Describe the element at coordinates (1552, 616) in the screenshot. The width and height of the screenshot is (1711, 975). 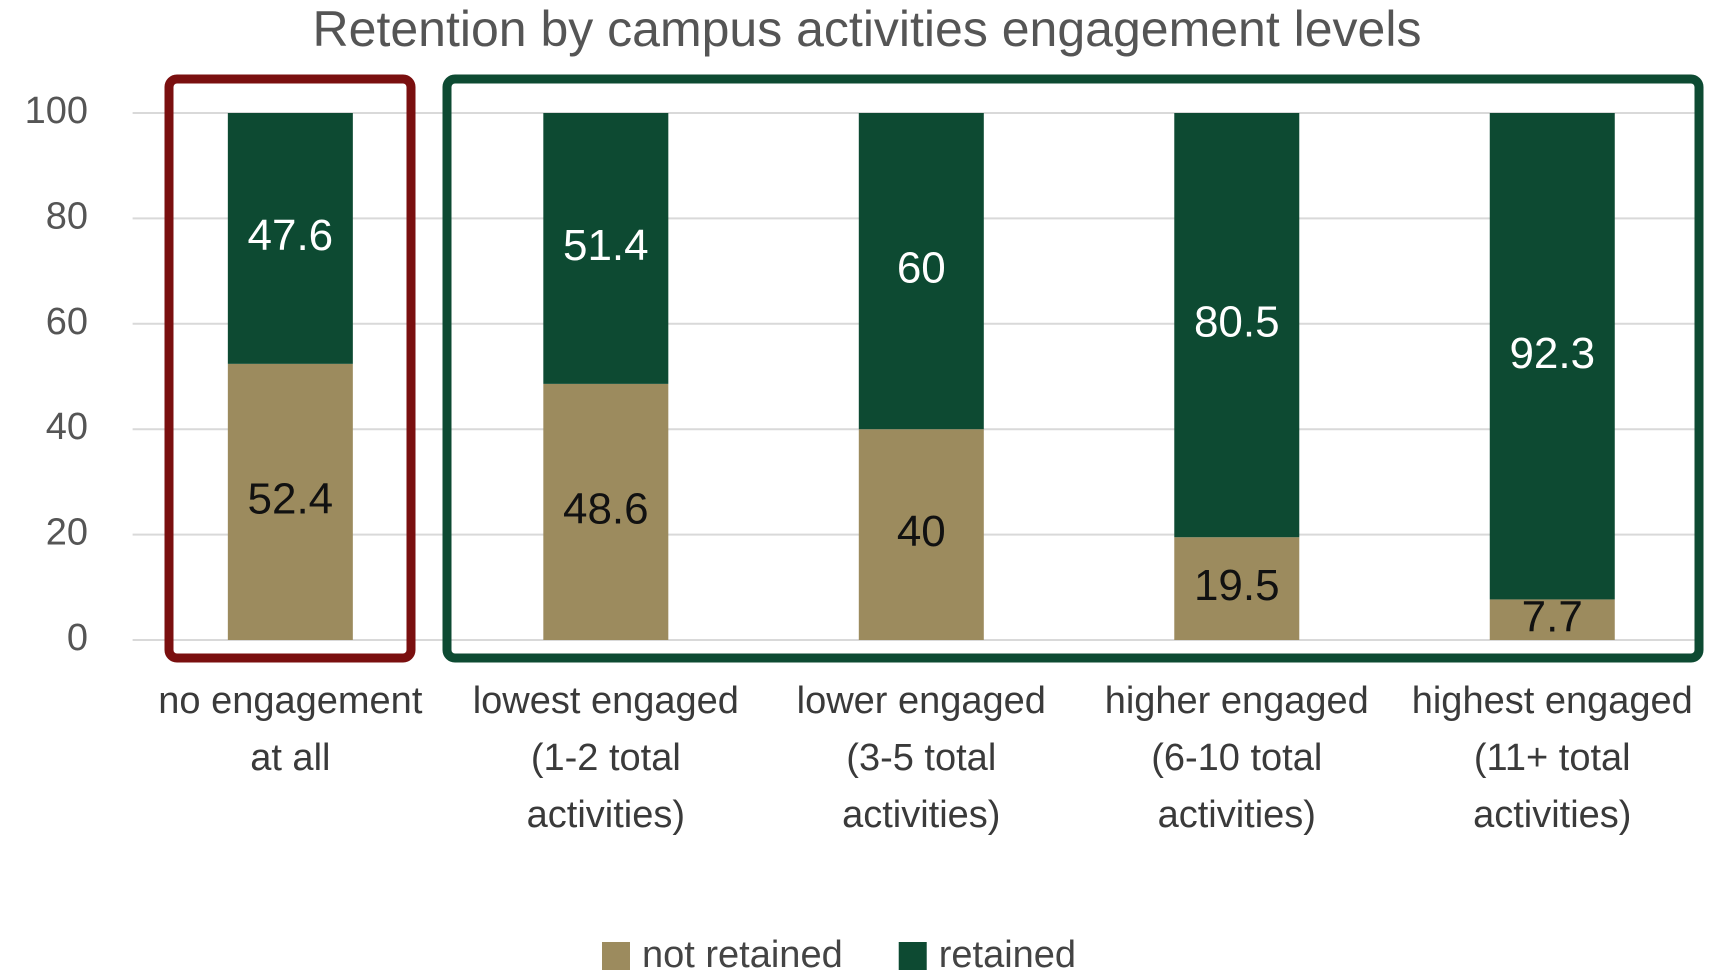
I see `data-label: 7.7` at that location.